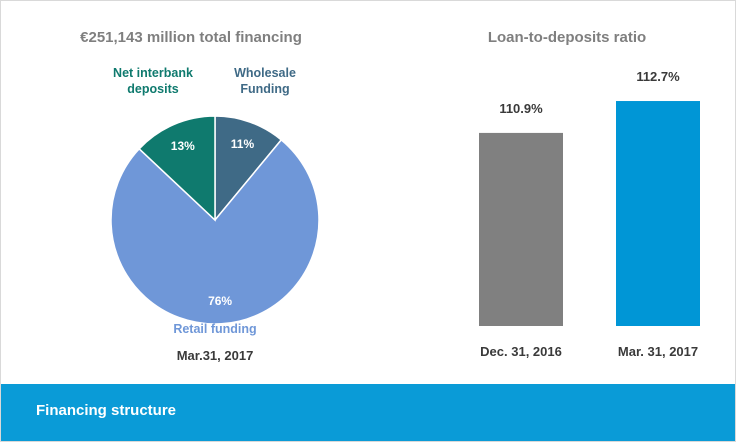  I want to click on footer: Financing structure, so click(368, 412).